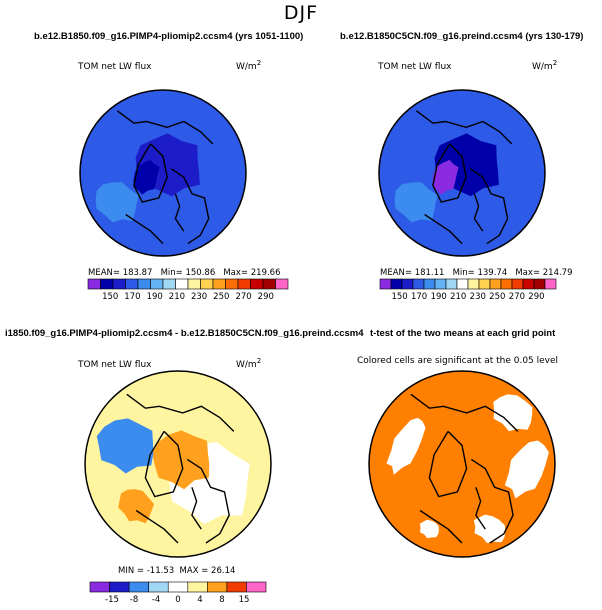  Describe the element at coordinates (177, 600) in the screenshot. I see `panel-3-colorbar-label: 0` at that location.